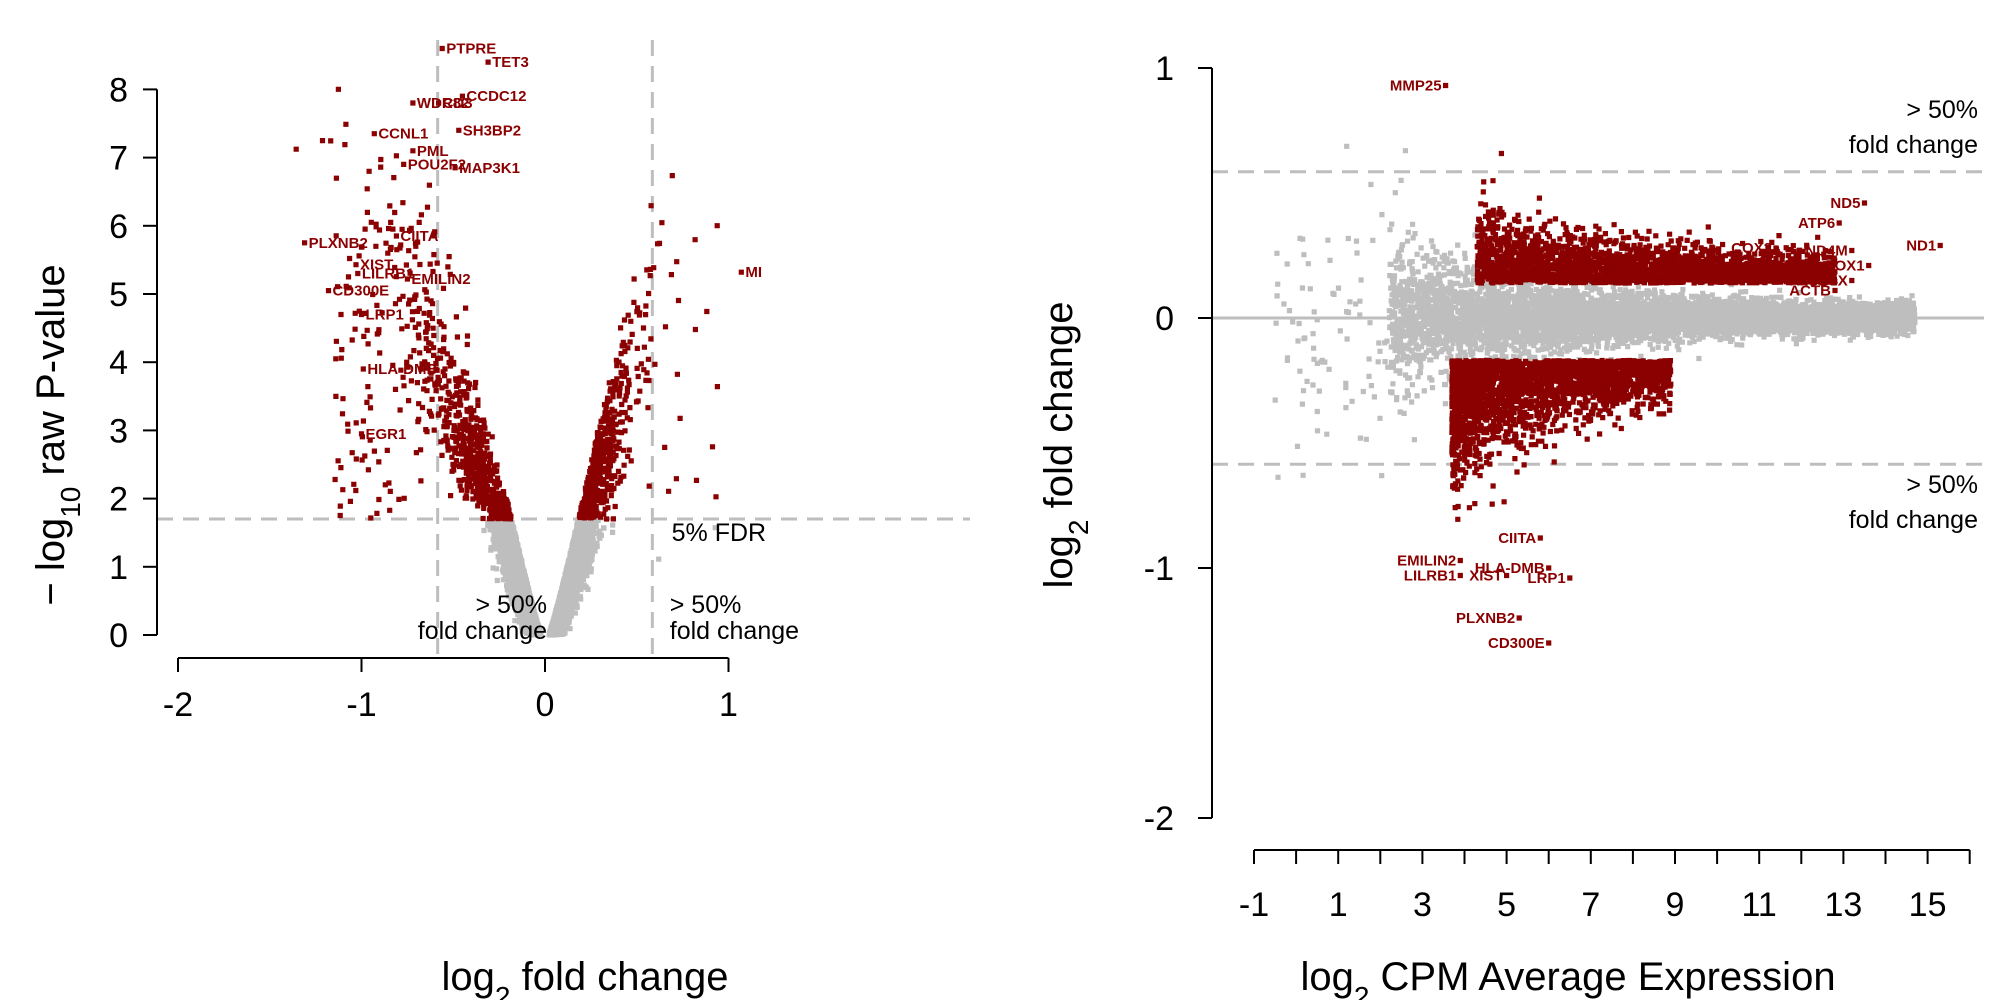 This screenshot has height=1000, width=2000. Describe the element at coordinates (482, 631) in the screenshot. I see `volcano-annotation-fc-left-2: fold change` at that location.